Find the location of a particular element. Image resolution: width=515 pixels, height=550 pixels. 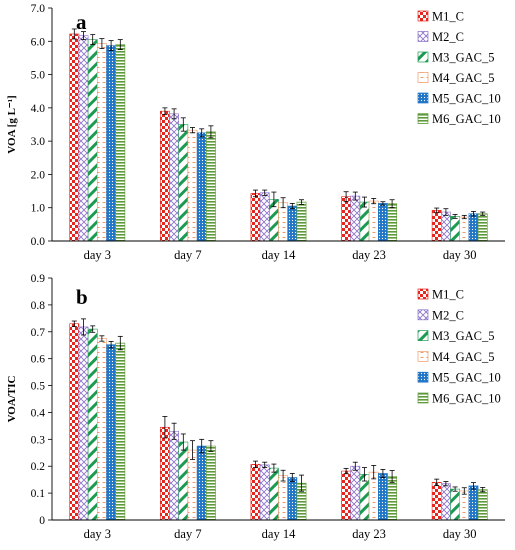

y-tick-label: 0.5 is located at coordinates (38, 387).